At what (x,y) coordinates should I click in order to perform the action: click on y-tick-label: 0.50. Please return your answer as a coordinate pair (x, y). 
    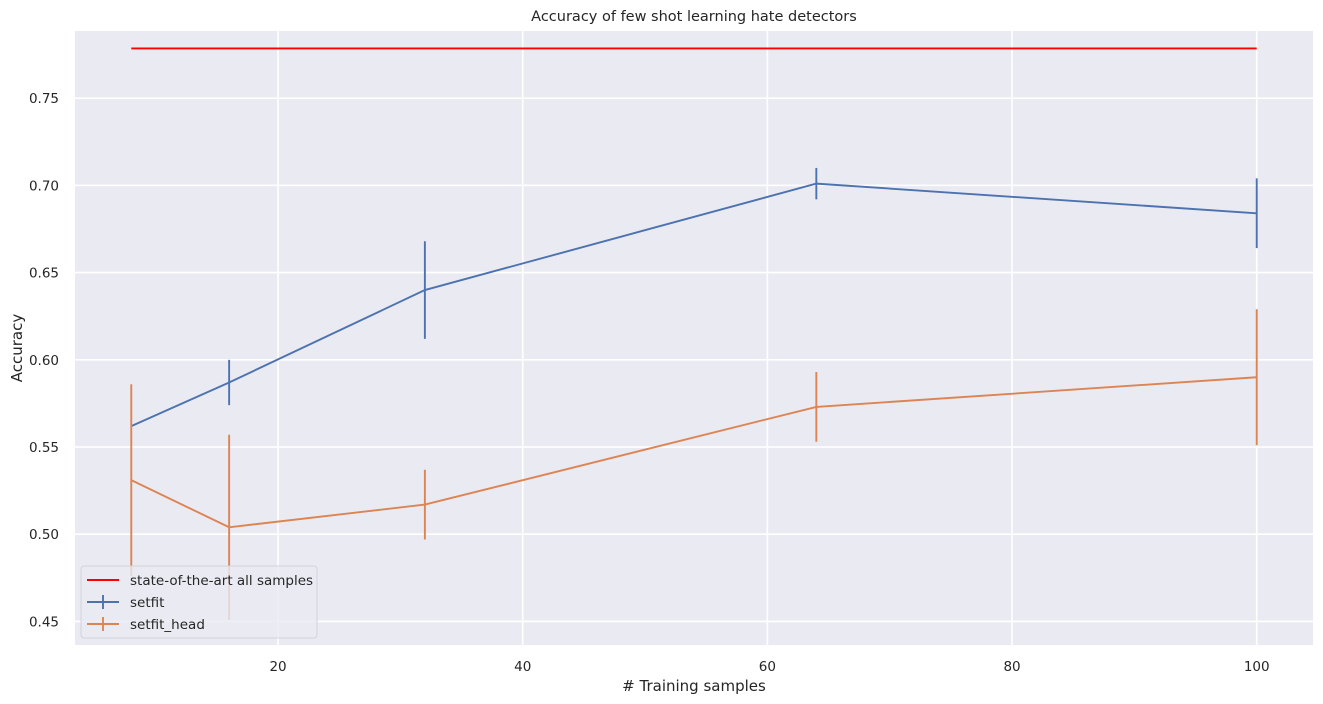
    Looking at the image, I should click on (44, 535).